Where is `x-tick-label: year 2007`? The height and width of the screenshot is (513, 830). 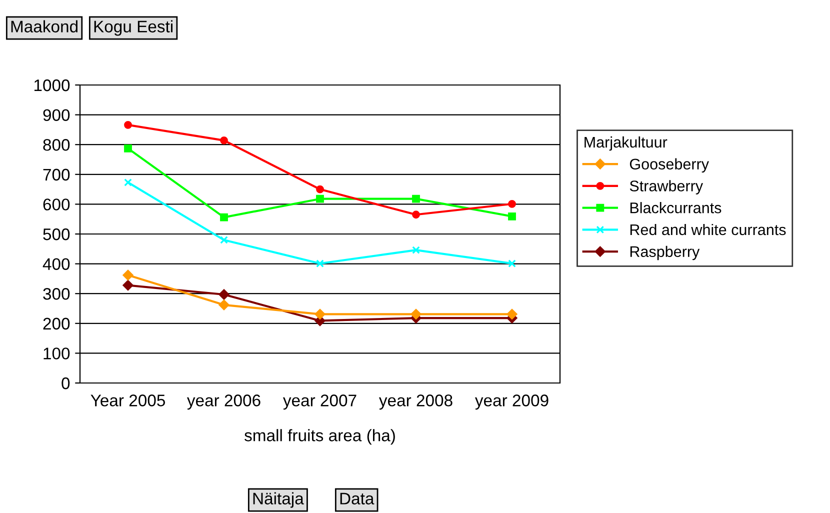 x-tick-label: year 2007 is located at coordinates (319, 402).